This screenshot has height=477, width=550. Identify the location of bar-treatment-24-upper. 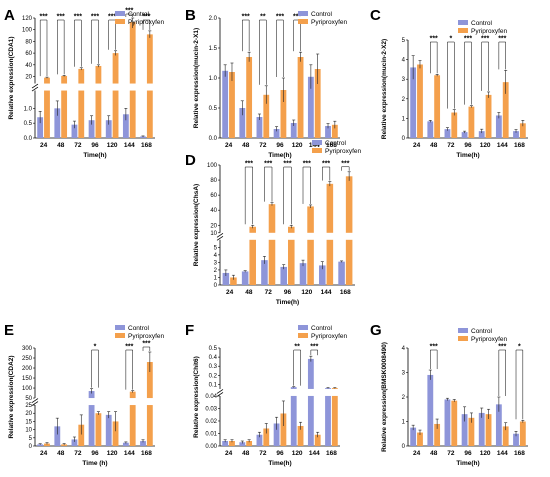
(47, 80).